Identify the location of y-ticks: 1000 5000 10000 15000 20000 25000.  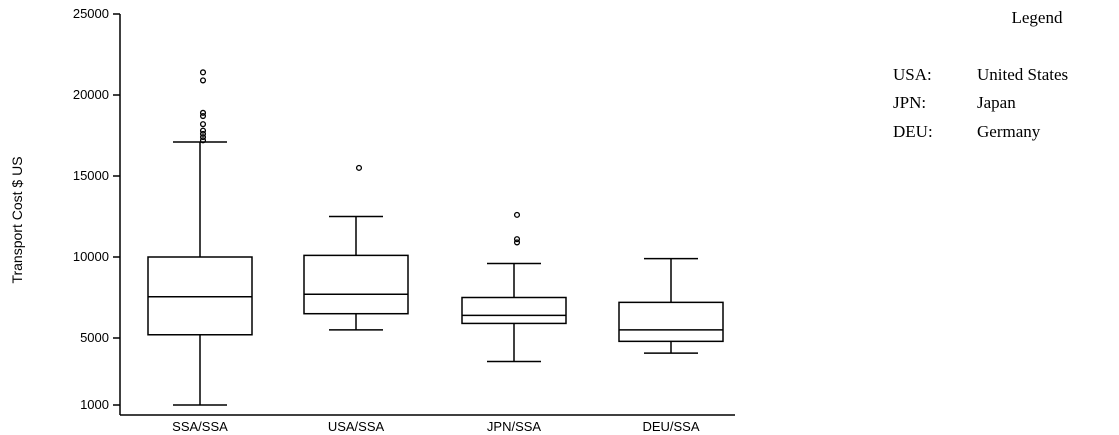
(96, 209).